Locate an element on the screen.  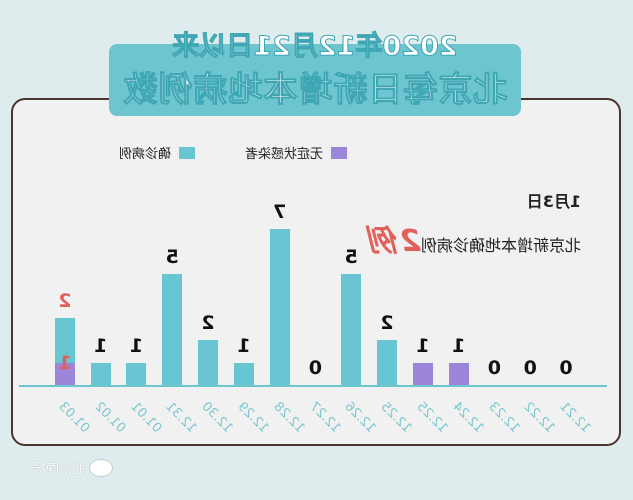
logo-text: 北京晚报 is located at coordinates (58, 469).